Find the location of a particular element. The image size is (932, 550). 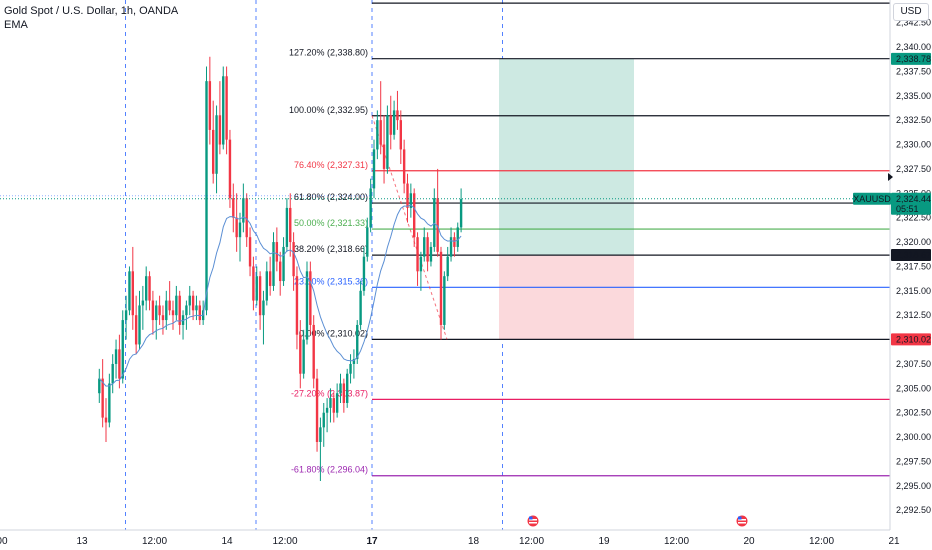

currency-button: USD is located at coordinates (911, 12).